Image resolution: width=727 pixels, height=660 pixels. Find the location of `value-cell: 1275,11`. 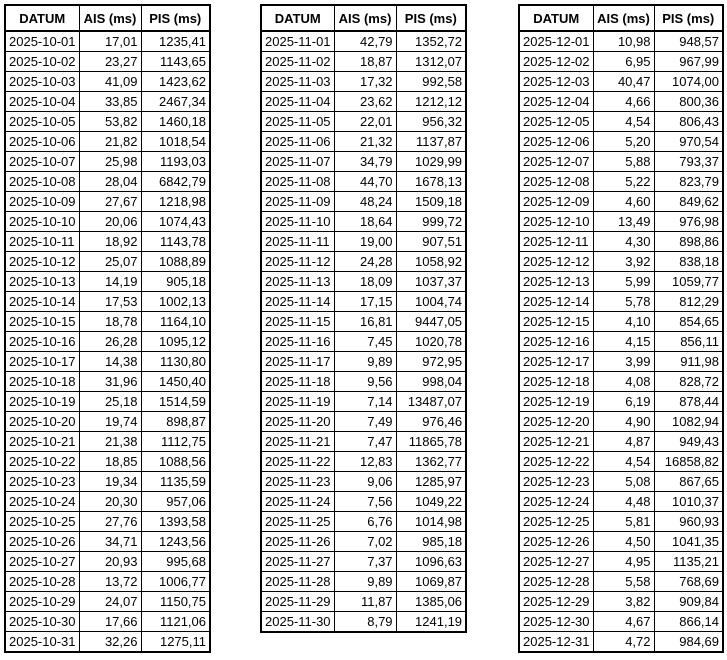

value-cell: 1275,11 is located at coordinates (175, 642).